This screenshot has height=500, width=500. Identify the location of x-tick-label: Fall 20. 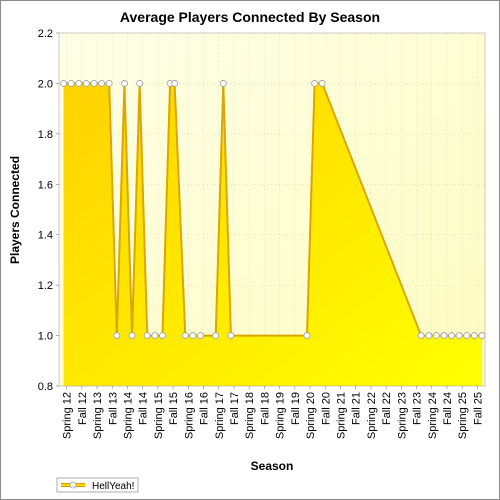
(326, 408).